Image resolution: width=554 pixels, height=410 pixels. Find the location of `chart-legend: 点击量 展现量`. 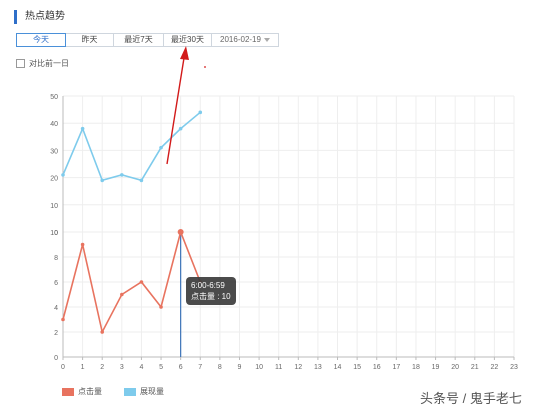

chart-legend: 点击量 展现量 is located at coordinates (113, 391).